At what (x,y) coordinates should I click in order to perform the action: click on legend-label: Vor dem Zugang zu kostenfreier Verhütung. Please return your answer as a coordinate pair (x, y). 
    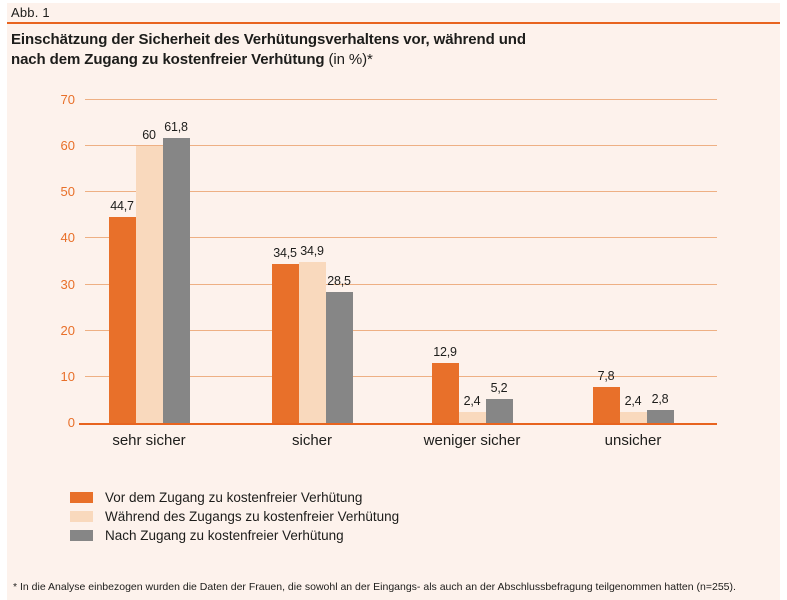
    Looking at the image, I should click on (234, 497).